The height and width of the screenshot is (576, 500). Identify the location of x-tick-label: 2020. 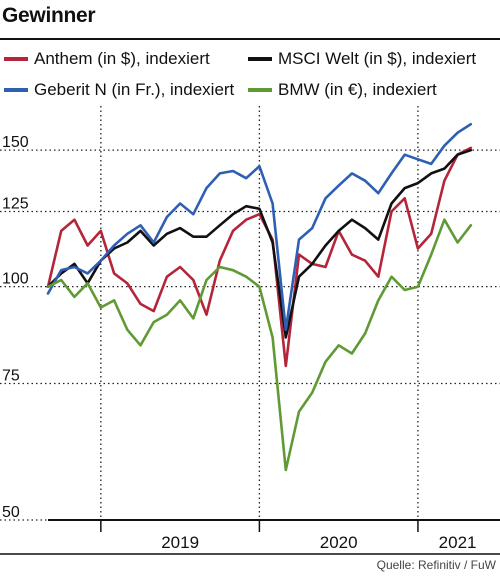
(339, 542).